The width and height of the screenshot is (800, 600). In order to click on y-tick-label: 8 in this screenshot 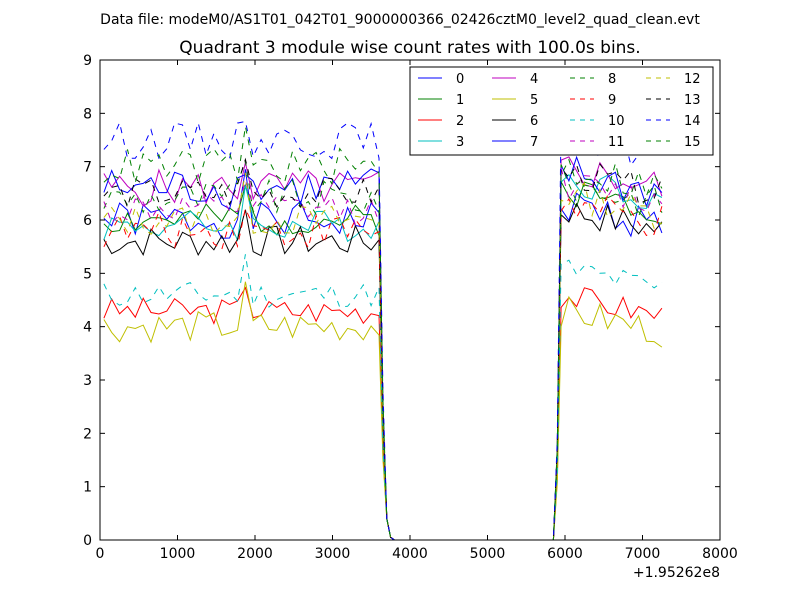, I will do `click(87, 114)`.